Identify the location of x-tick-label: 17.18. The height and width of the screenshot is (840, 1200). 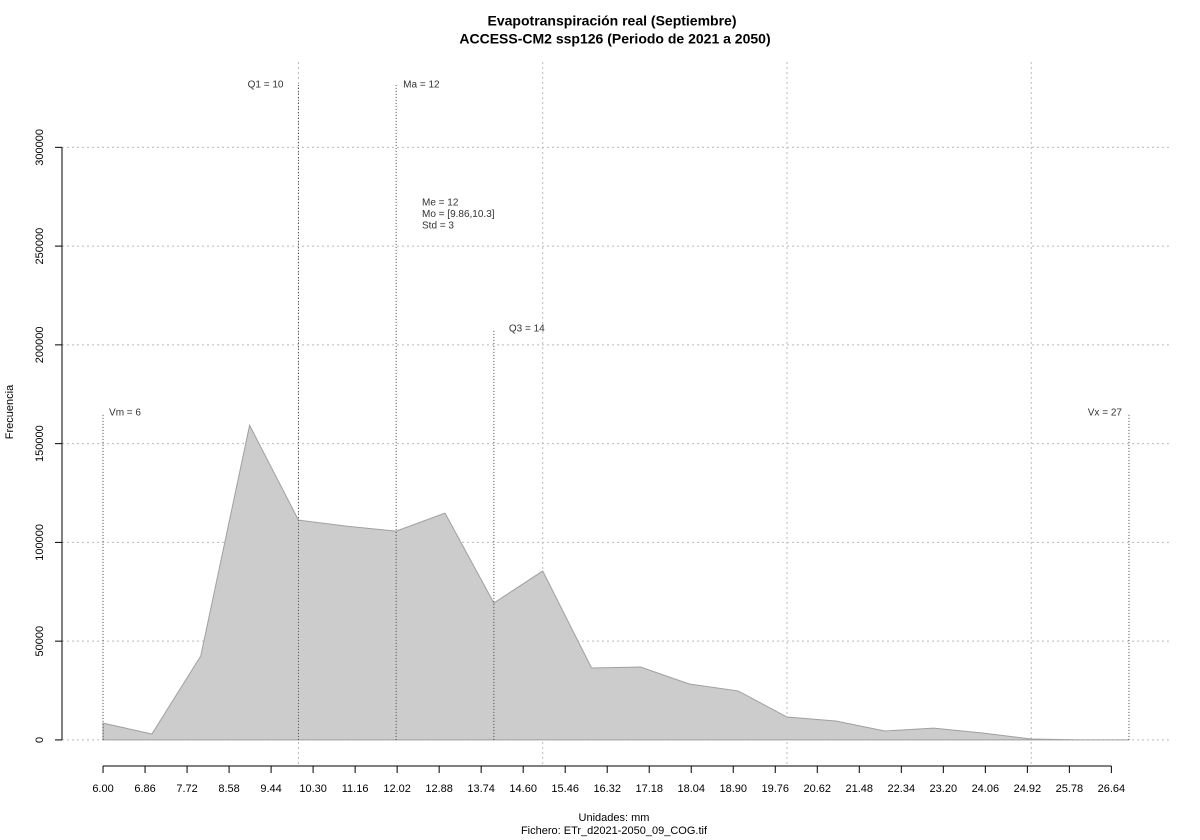
(649, 789).